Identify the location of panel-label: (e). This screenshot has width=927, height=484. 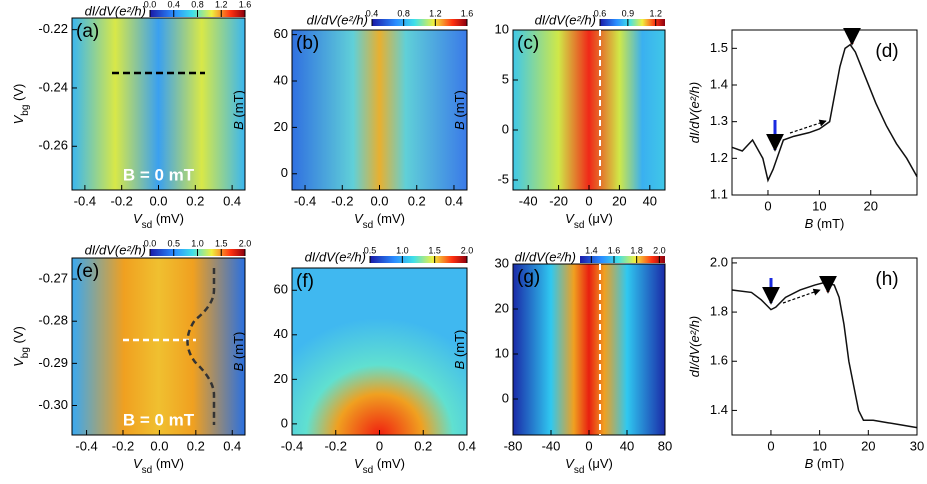
(87, 271).